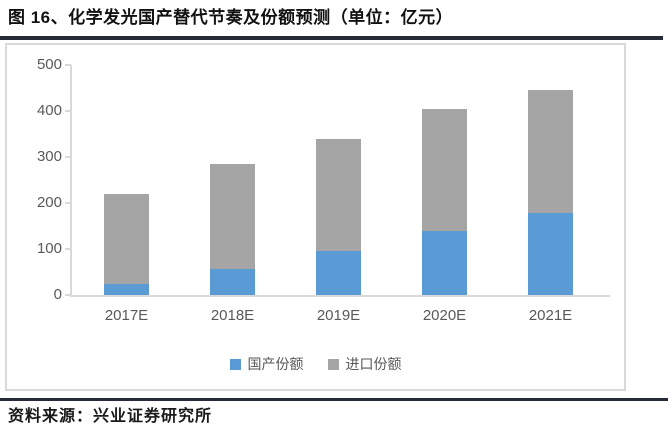 The width and height of the screenshot is (668, 426). Describe the element at coordinates (550, 152) in the screenshot. I see `bar-segment-import-2021E` at that location.